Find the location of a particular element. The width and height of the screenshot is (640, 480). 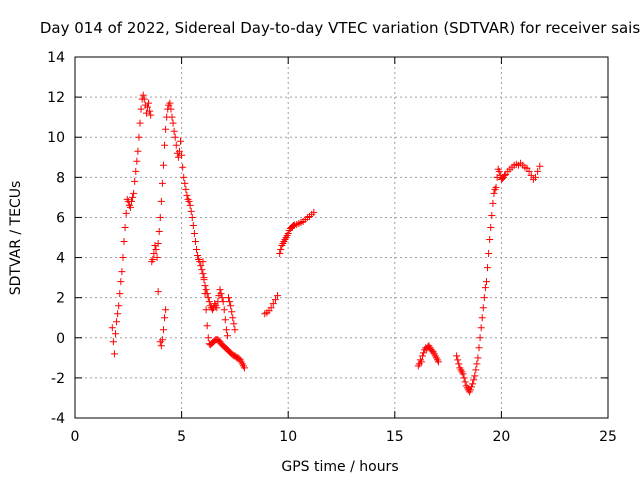

x-tick-label: 10 is located at coordinates (288, 437).